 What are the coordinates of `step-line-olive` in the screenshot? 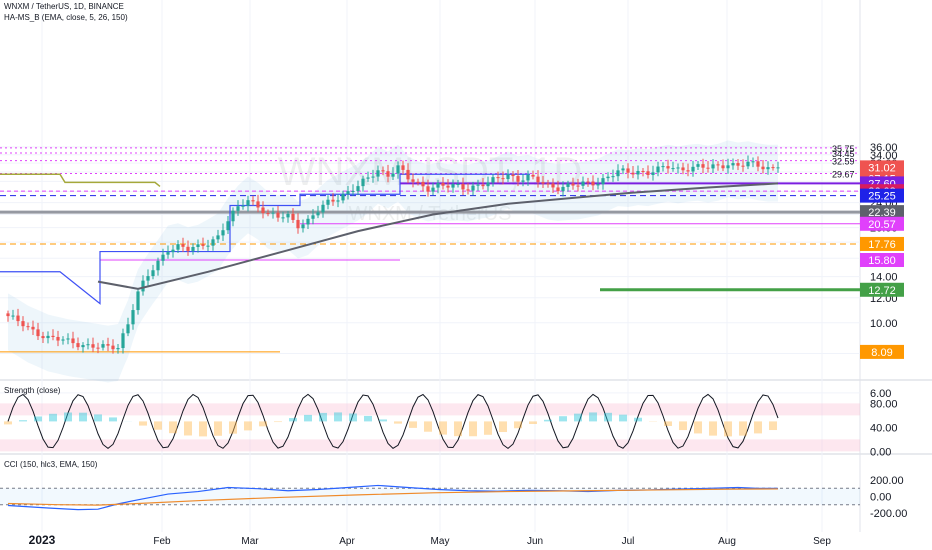 It's located at (80, 180).